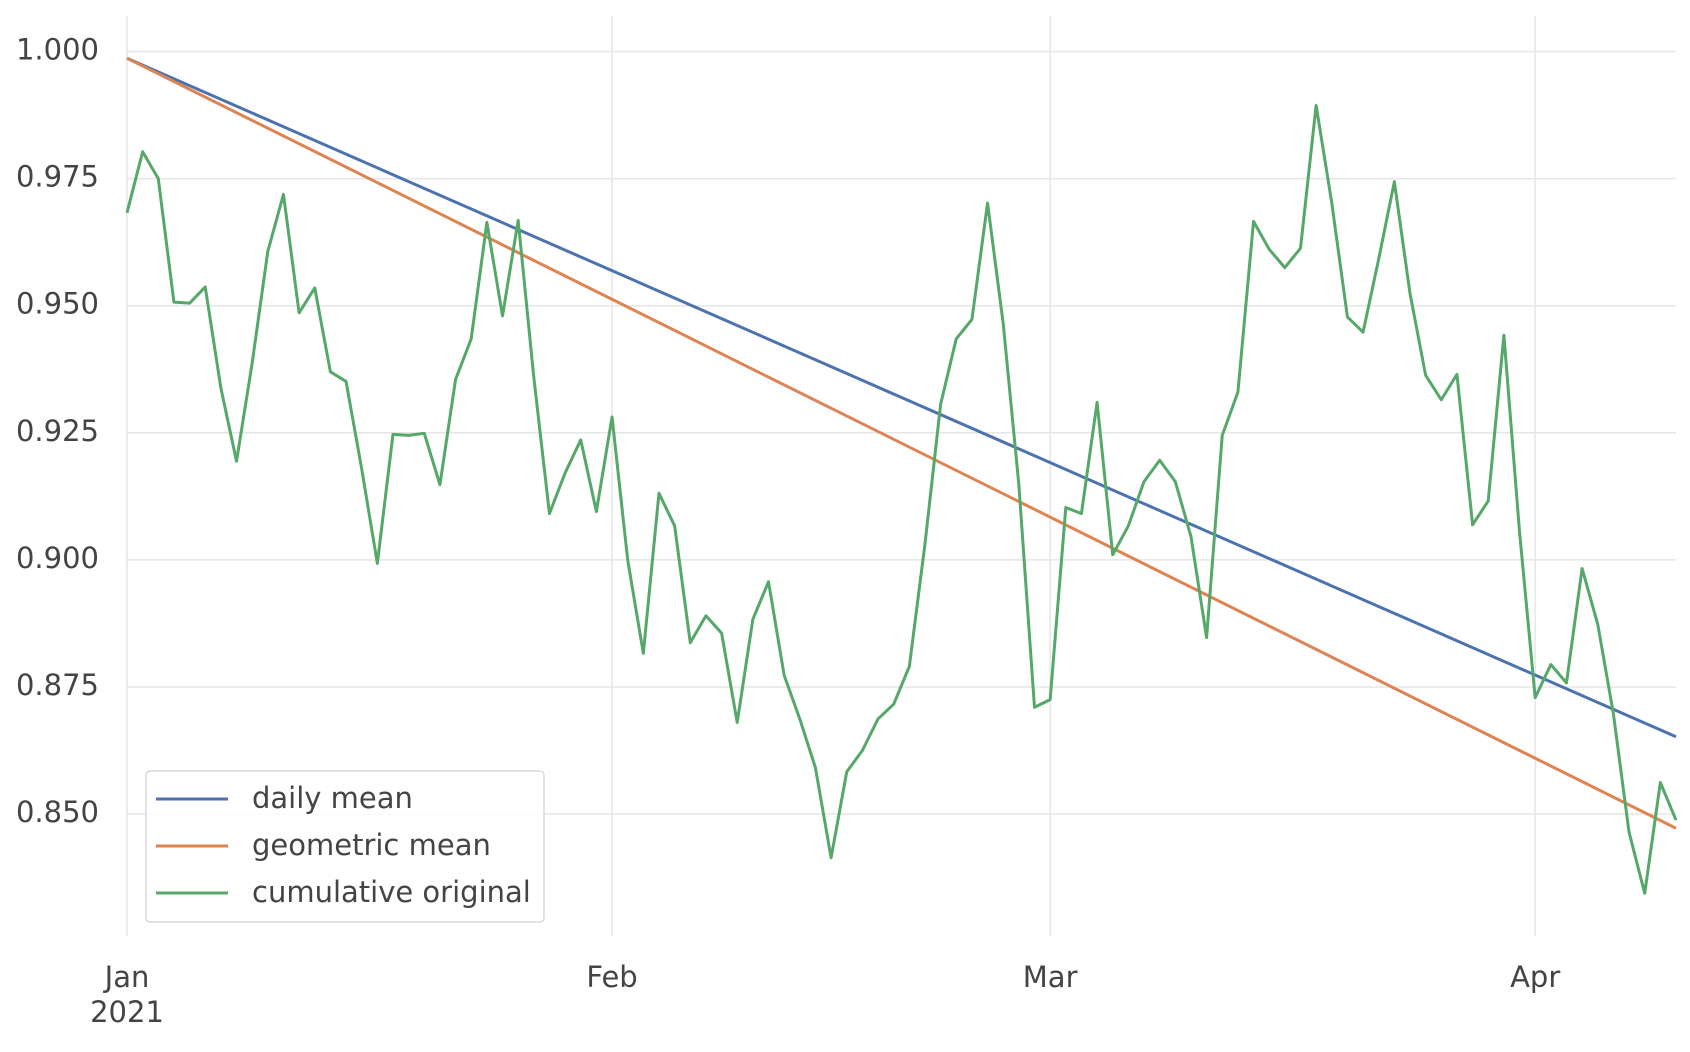  I want to click on y-tick-label: 0.950, so click(57, 304).